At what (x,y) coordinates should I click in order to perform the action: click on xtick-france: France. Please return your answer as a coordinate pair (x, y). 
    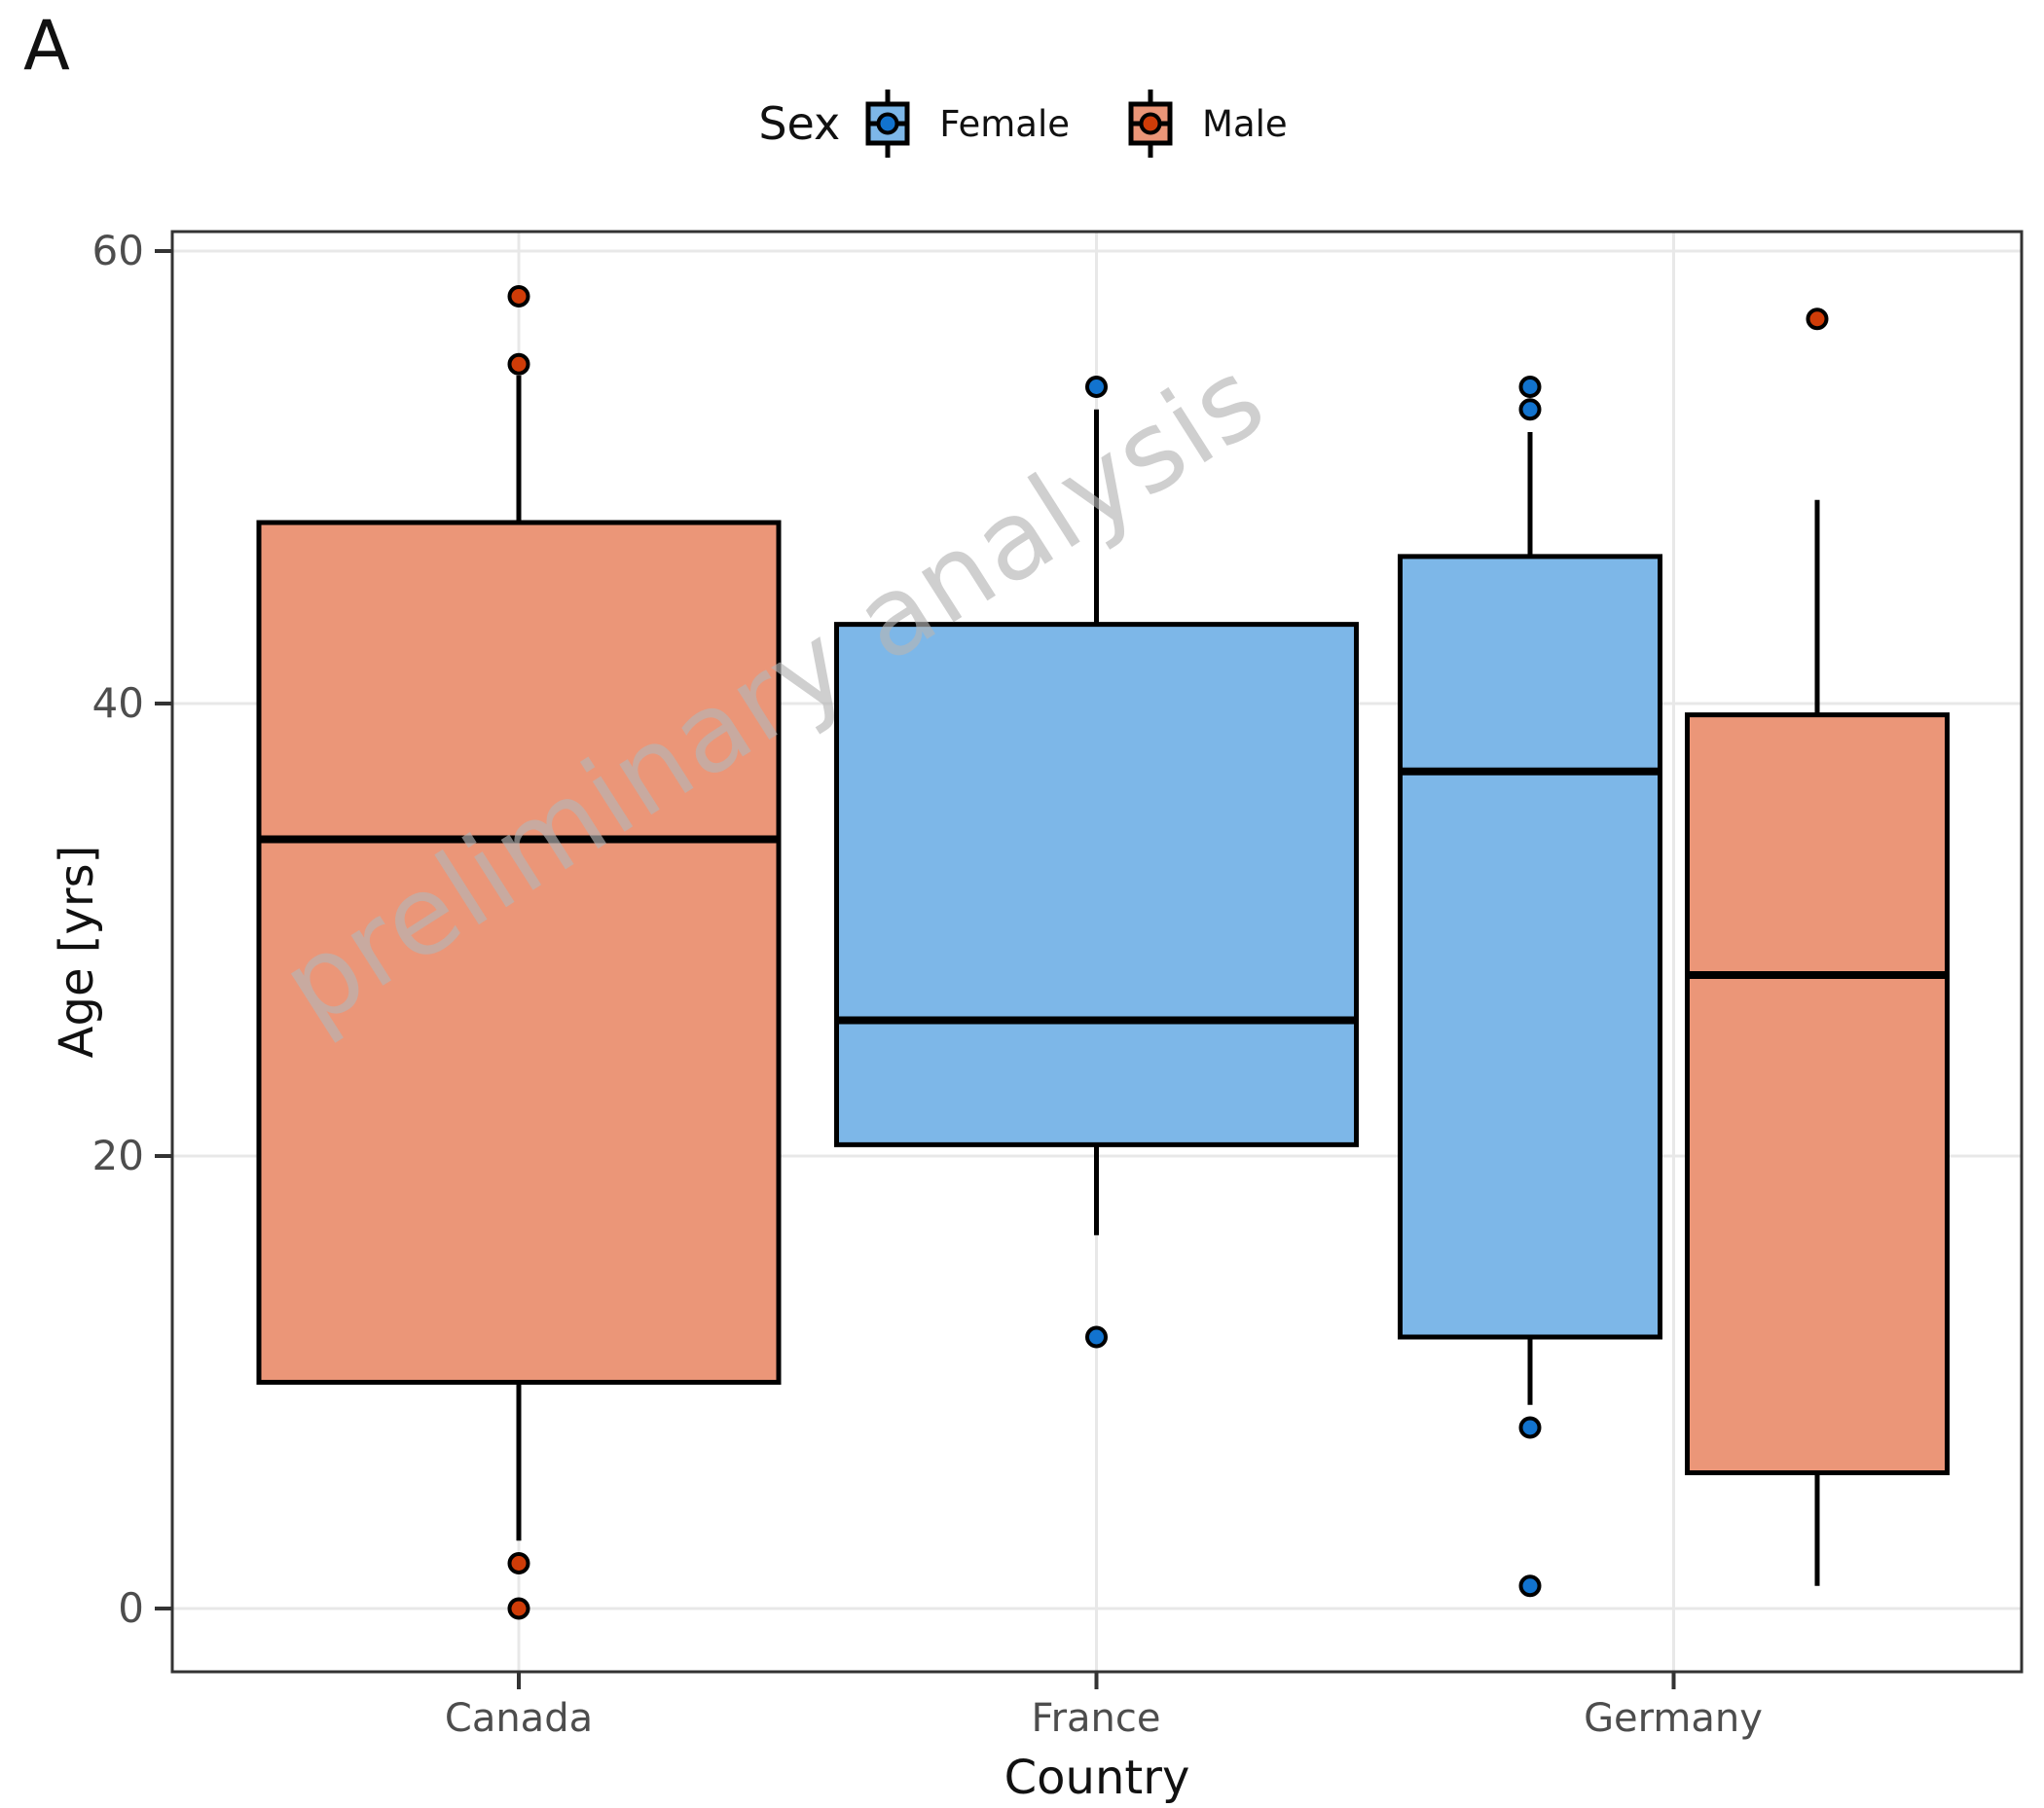
    Looking at the image, I should click on (1096, 1718).